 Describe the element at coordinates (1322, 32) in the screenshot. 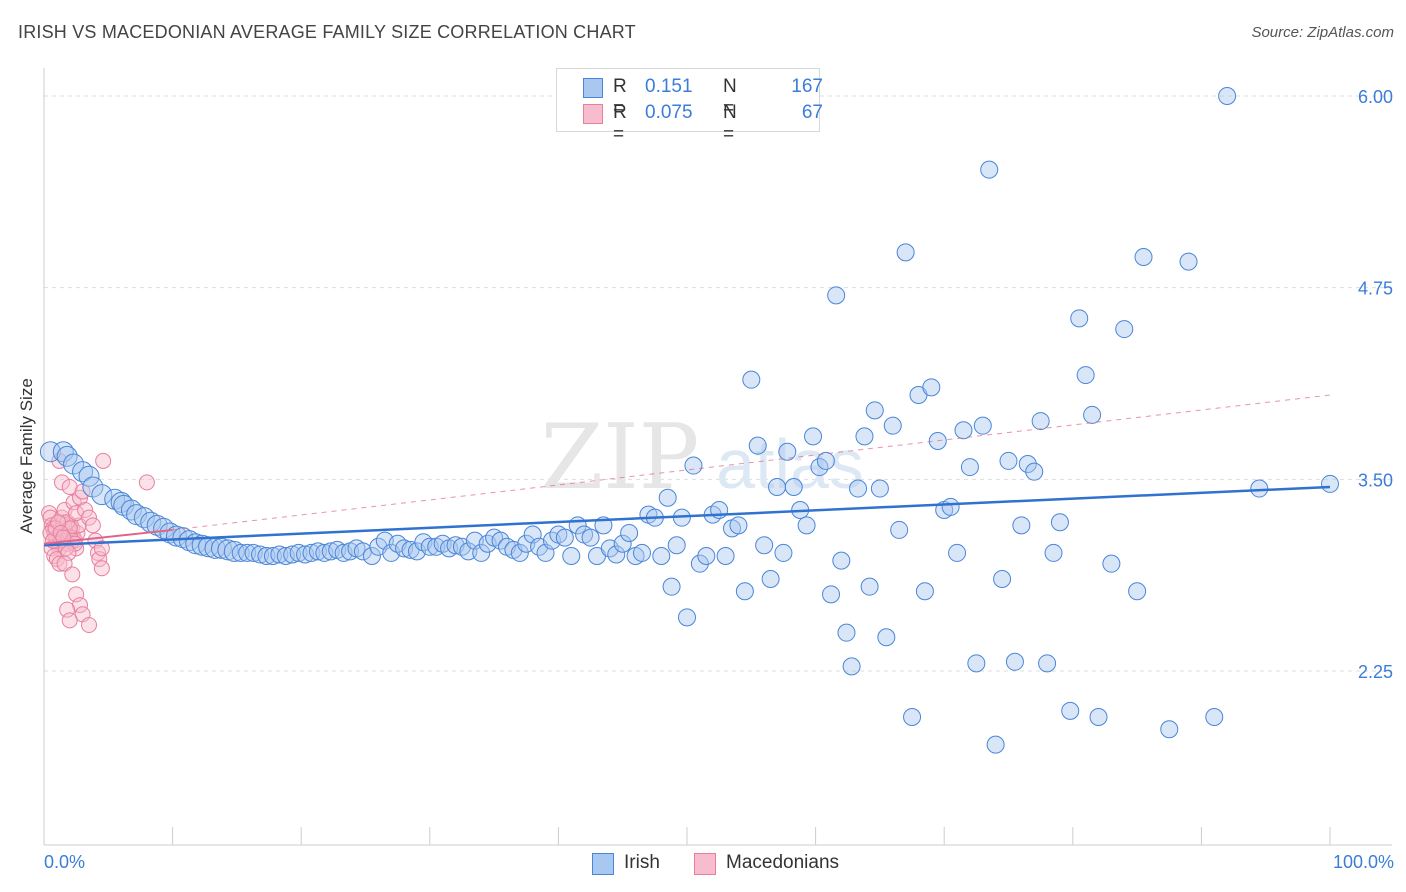

I see `source-label: Source: ZipAtlas.com` at that location.